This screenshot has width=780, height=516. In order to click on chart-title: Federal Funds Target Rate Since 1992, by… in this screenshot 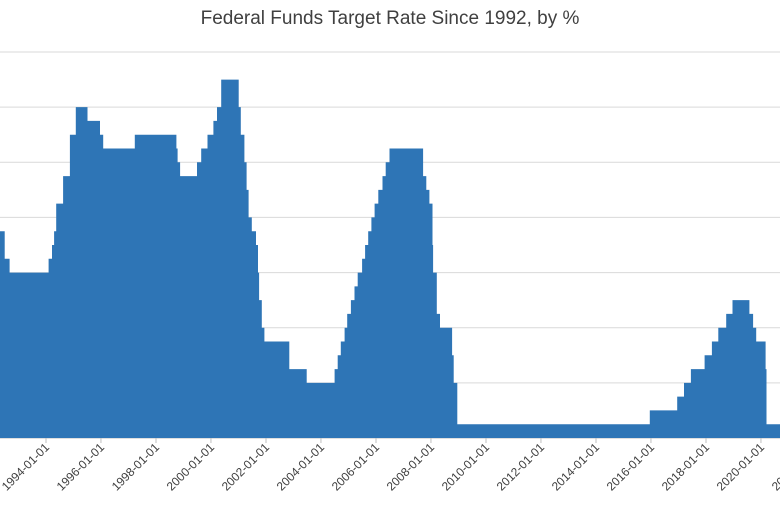, I will do `click(390, 18)`.